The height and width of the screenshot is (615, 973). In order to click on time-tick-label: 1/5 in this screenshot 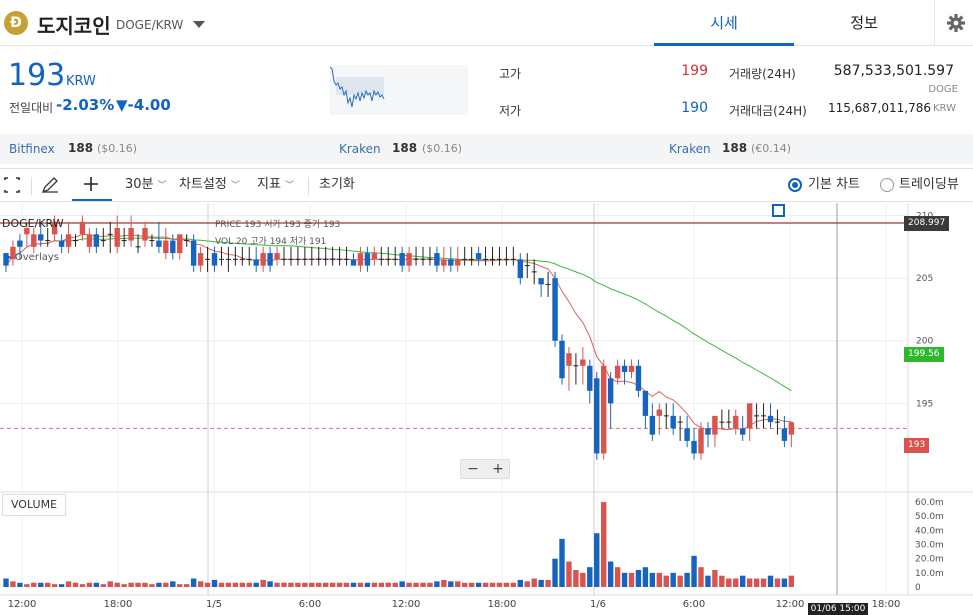, I will do `click(214, 604)`.